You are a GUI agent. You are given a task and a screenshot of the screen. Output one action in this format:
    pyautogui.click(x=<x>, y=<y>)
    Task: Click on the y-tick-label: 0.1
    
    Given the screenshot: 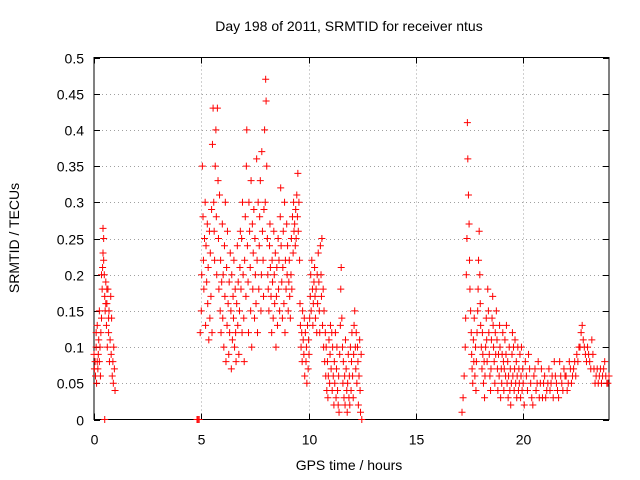 What is the action you would take?
    pyautogui.click(x=75, y=348)
    